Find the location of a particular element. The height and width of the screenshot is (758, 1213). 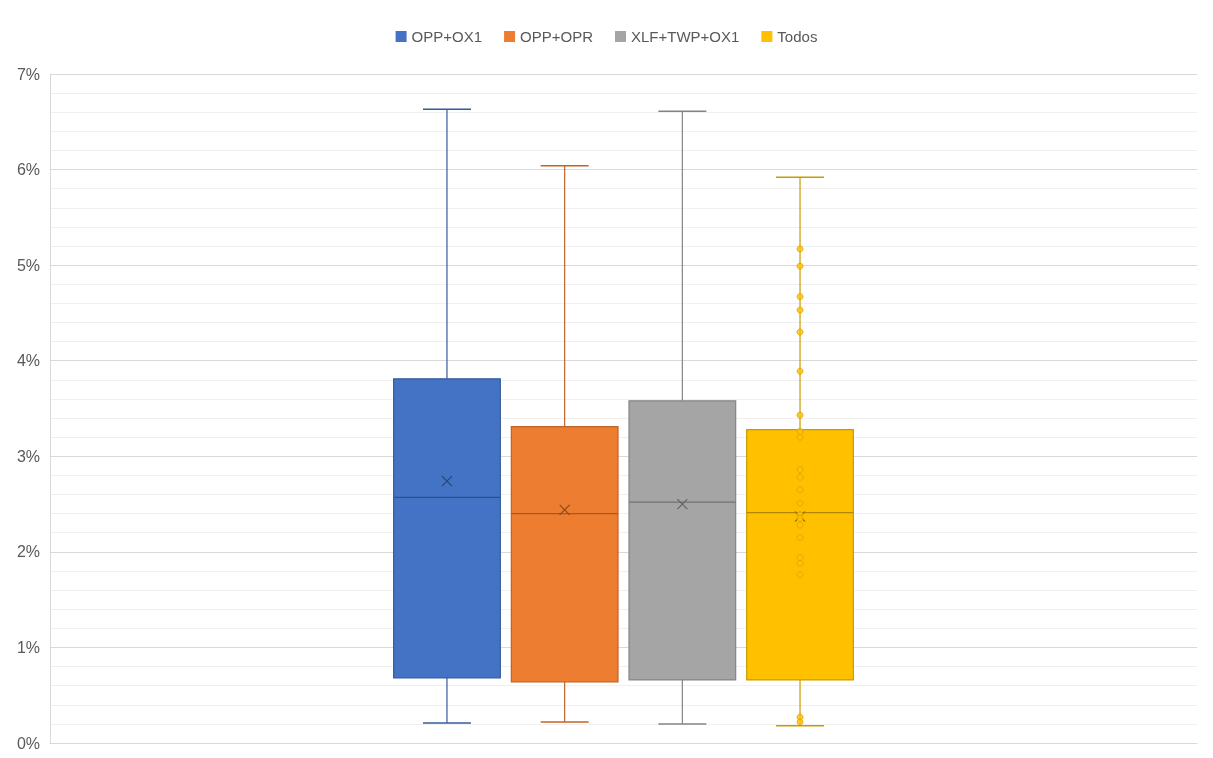

y-tick-label: 3% is located at coordinates (28, 456).